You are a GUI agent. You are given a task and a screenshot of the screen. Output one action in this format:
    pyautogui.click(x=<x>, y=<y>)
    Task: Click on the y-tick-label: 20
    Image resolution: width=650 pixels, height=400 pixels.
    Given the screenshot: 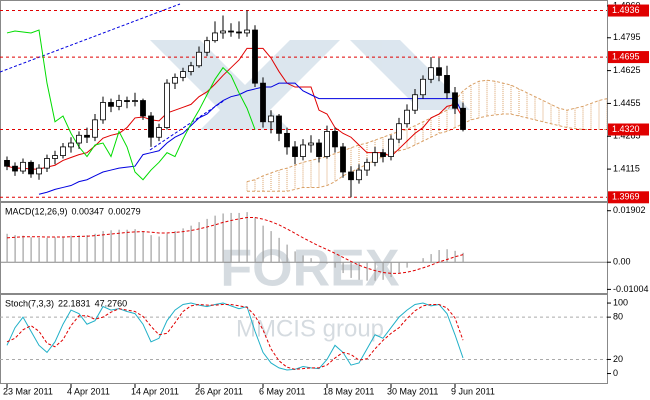 What is the action you would take?
    pyautogui.click(x=618, y=359)
    